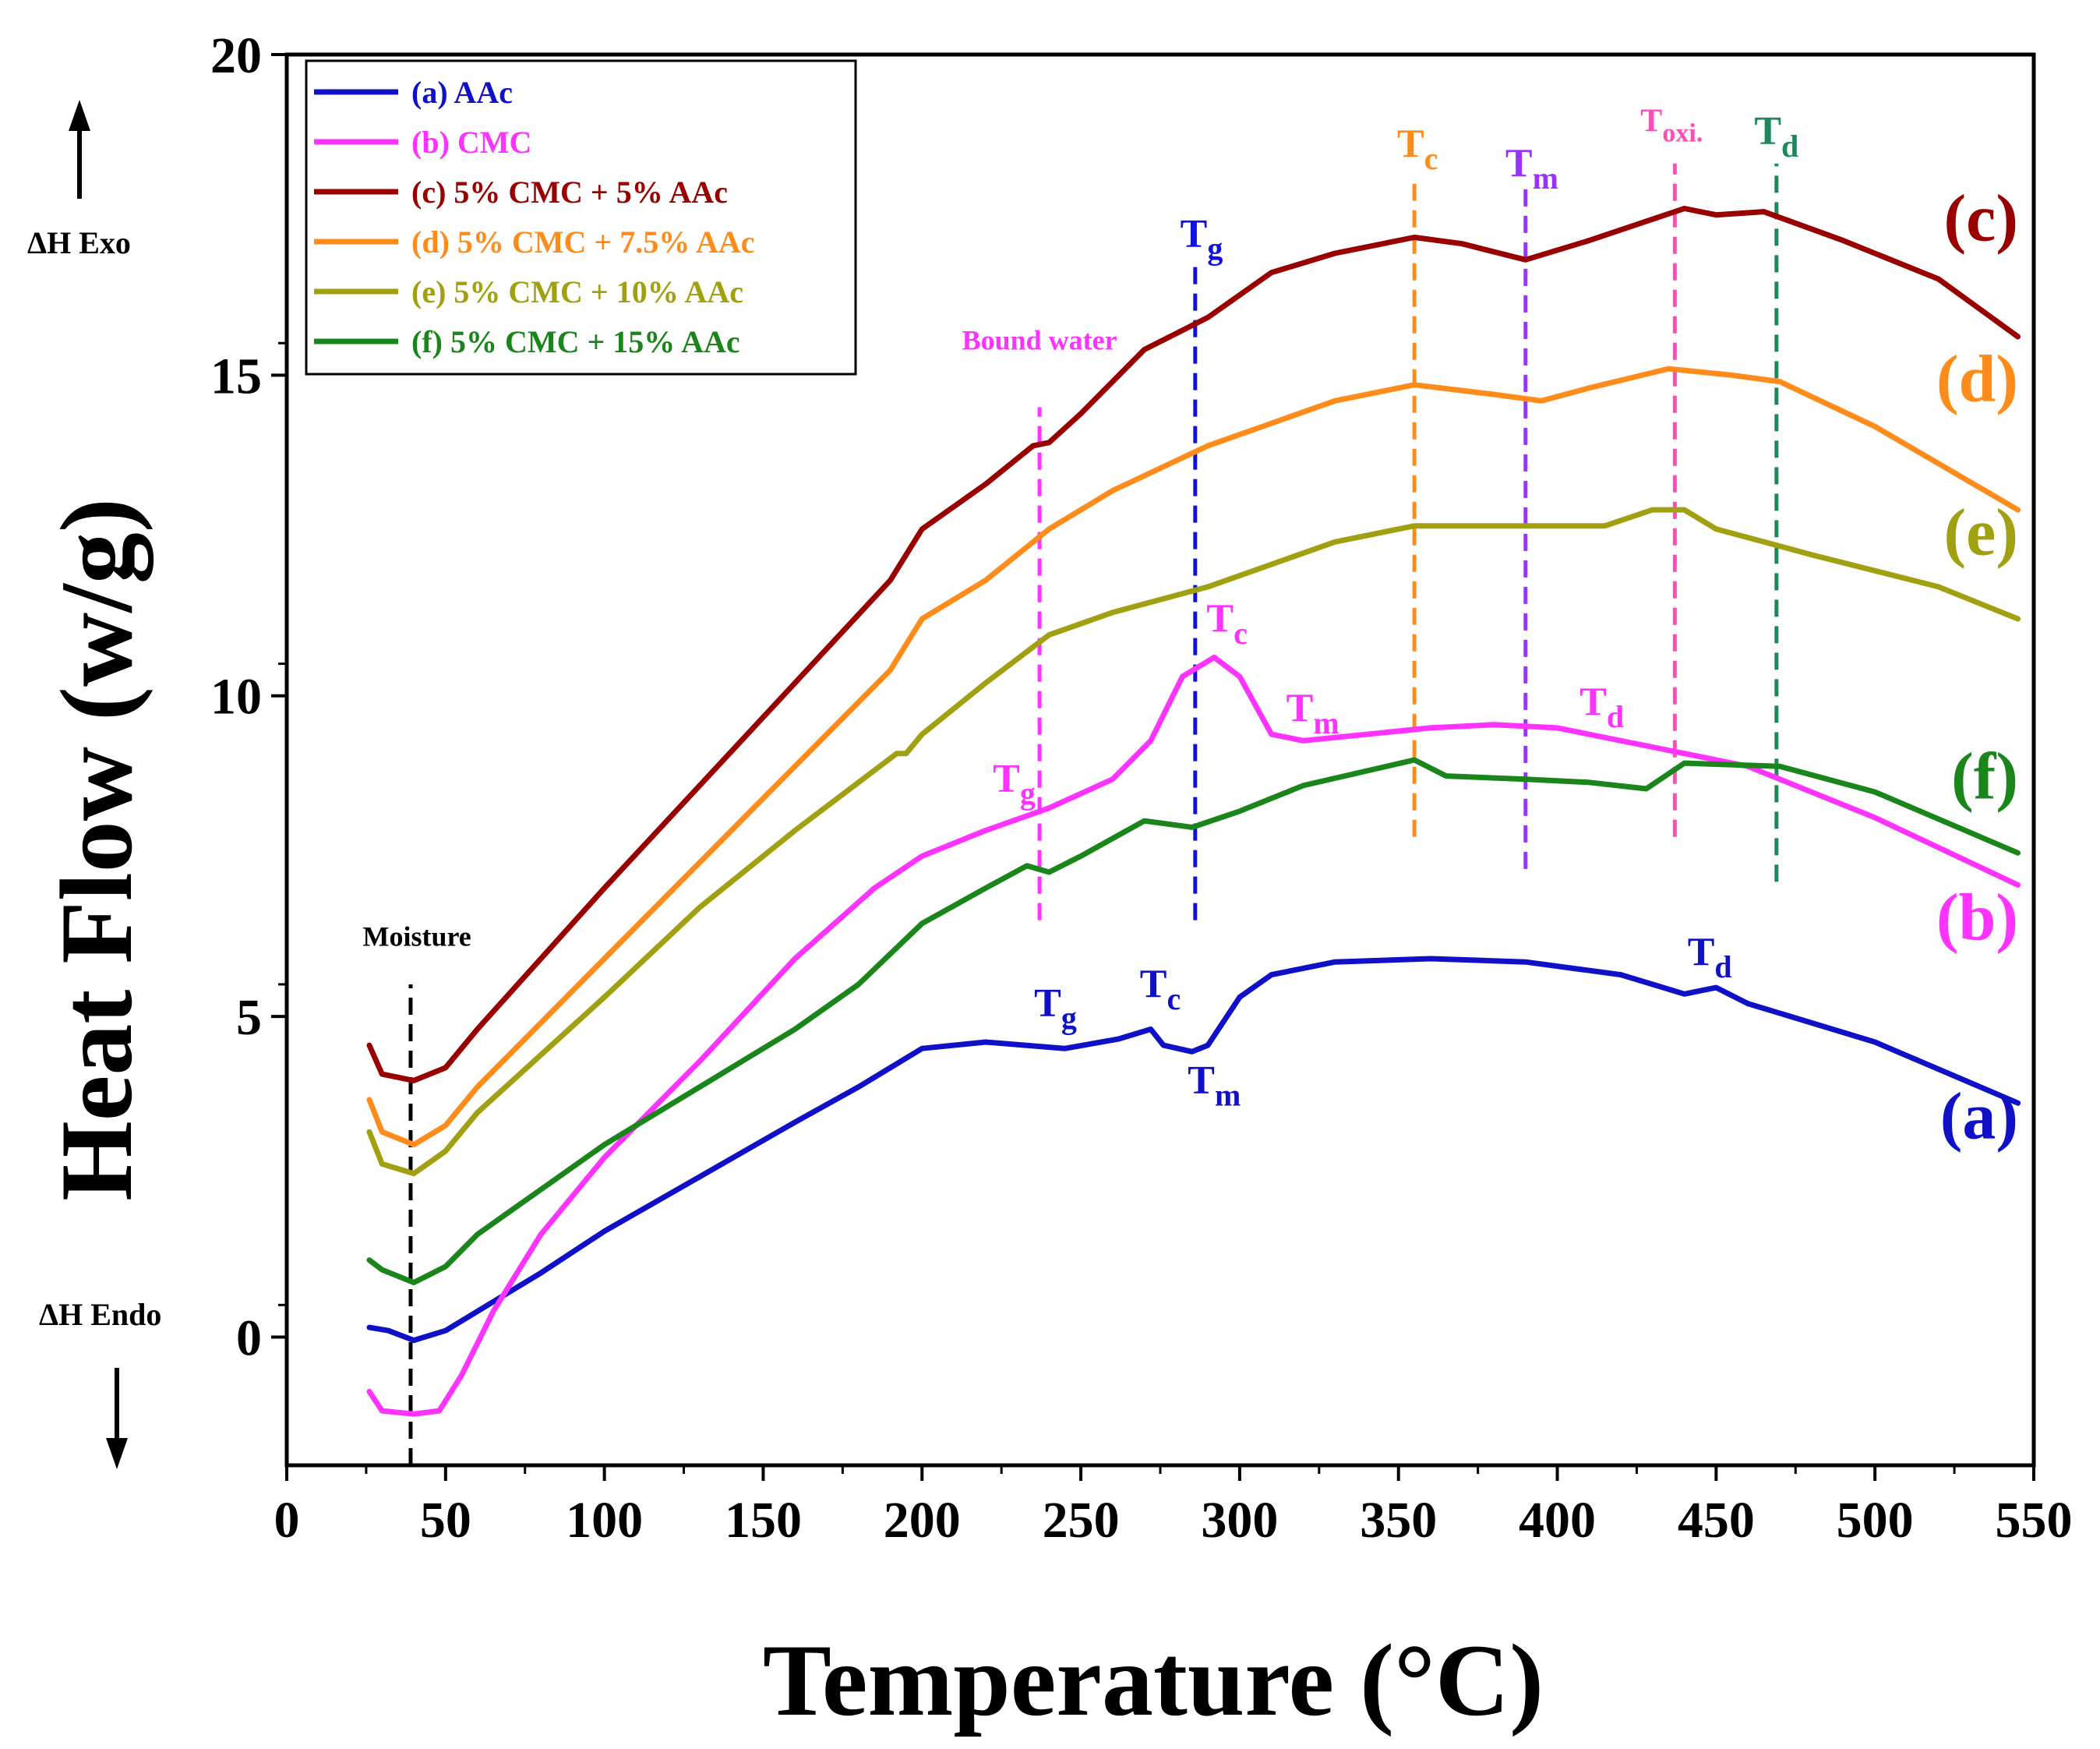  I want to click on series-end-label-d: (d), so click(1977, 378).